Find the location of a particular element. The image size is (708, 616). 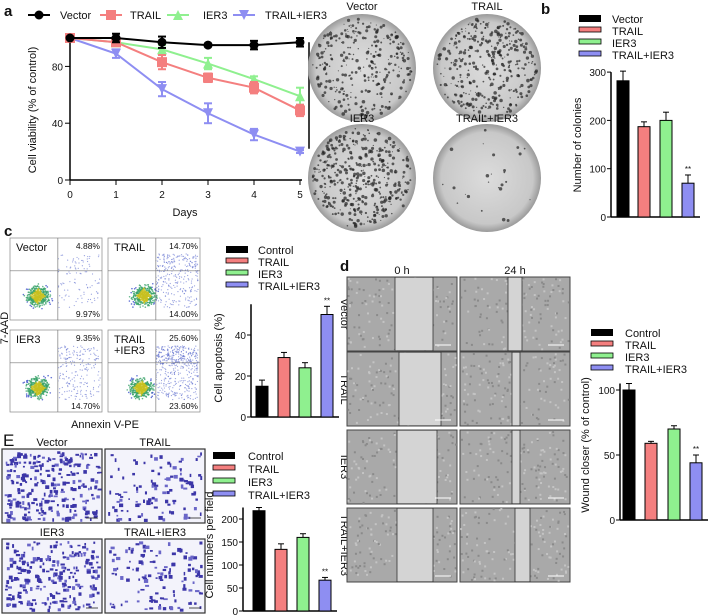

data-point is located at coordinates (300, 151).